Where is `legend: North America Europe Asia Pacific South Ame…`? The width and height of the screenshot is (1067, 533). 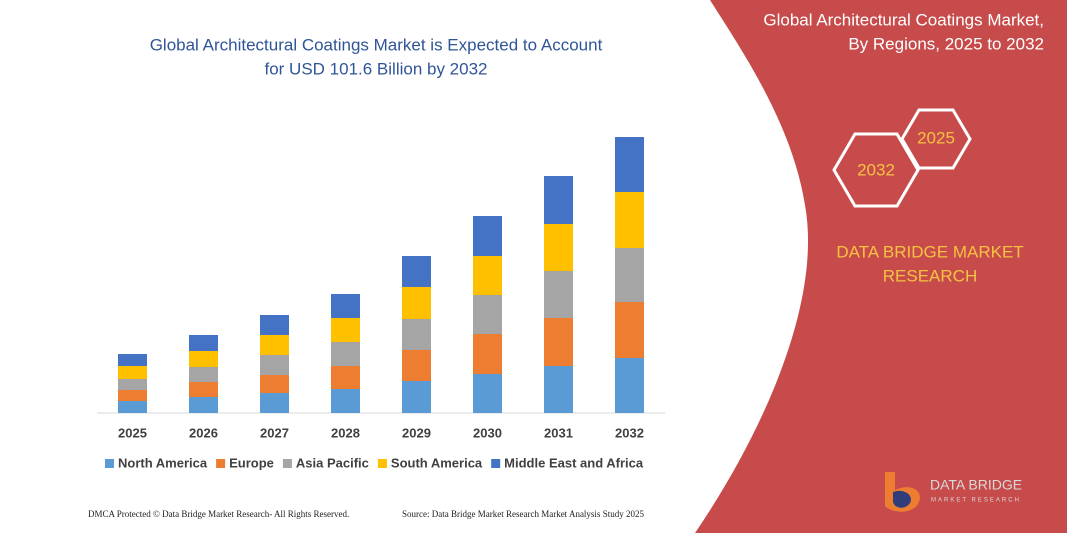
legend: North America Europe Asia Pacific South Ame… is located at coordinates (374, 462).